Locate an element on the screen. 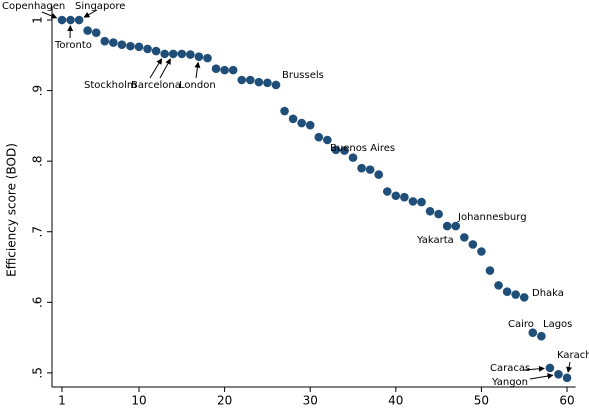 Image resolution: width=589 pixels, height=416 pixels. annotation: Lagos is located at coordinates (557, 324).